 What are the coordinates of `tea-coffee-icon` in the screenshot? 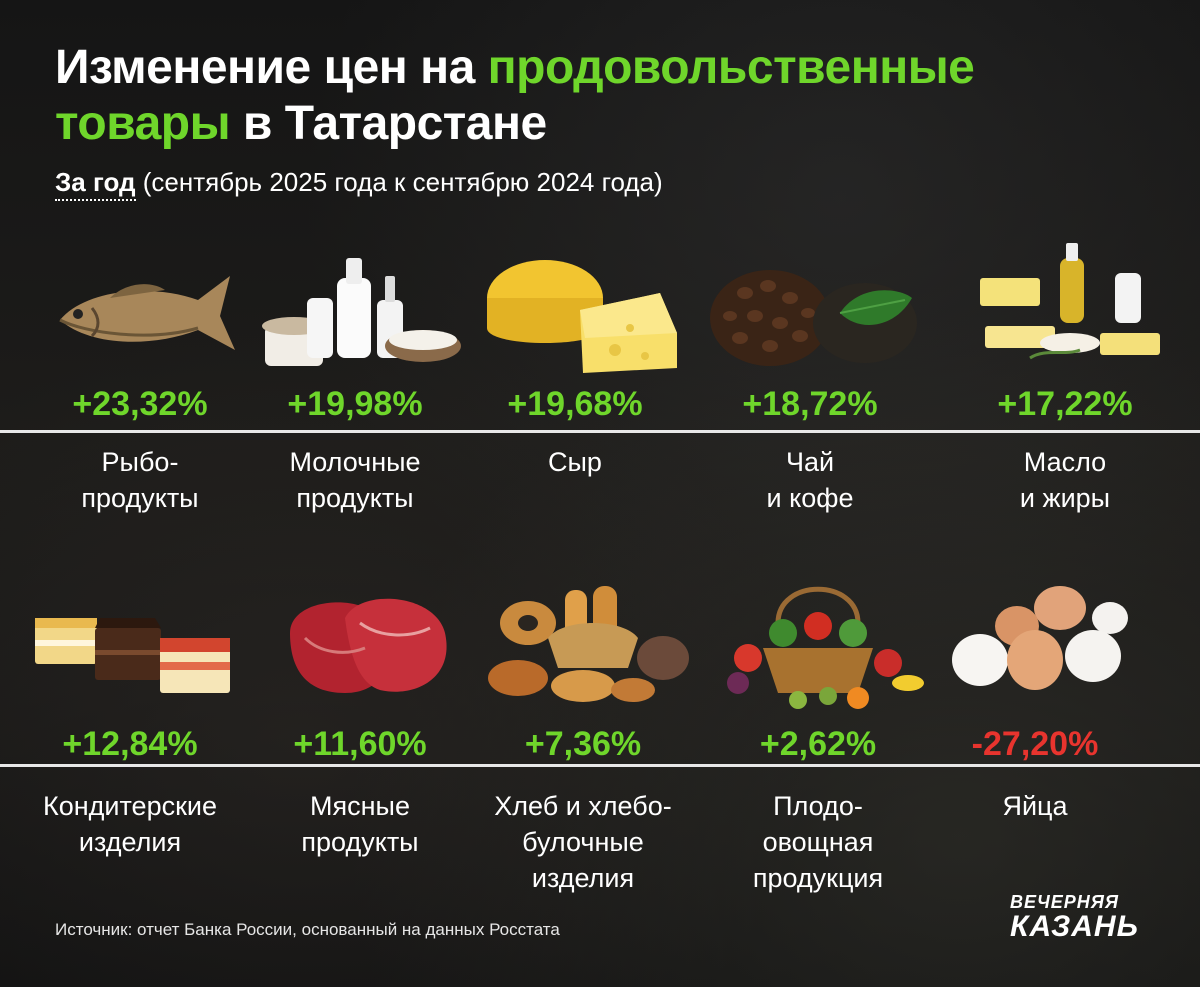 It's located at (810, 308).